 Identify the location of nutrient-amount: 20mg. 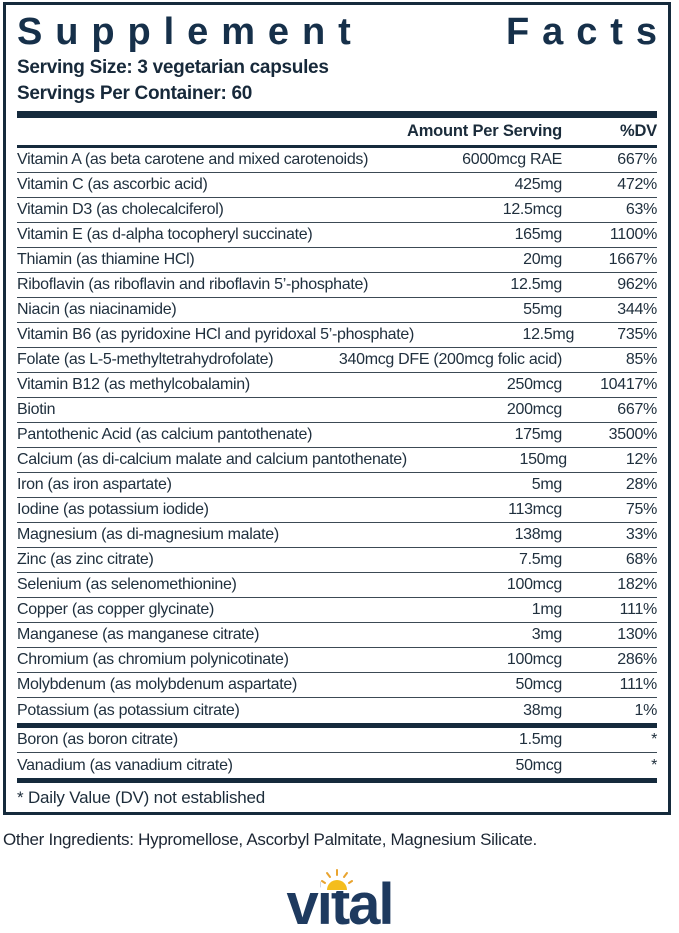
(542, 259).